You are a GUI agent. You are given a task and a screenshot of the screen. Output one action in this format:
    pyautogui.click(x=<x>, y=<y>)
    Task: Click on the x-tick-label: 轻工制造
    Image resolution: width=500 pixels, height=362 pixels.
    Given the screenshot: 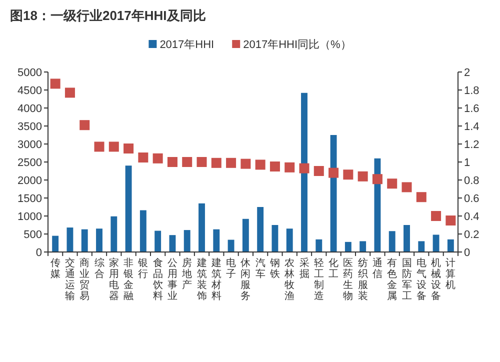 What is the action you would take?
    pyautogui.click(x=319, y=279)
    